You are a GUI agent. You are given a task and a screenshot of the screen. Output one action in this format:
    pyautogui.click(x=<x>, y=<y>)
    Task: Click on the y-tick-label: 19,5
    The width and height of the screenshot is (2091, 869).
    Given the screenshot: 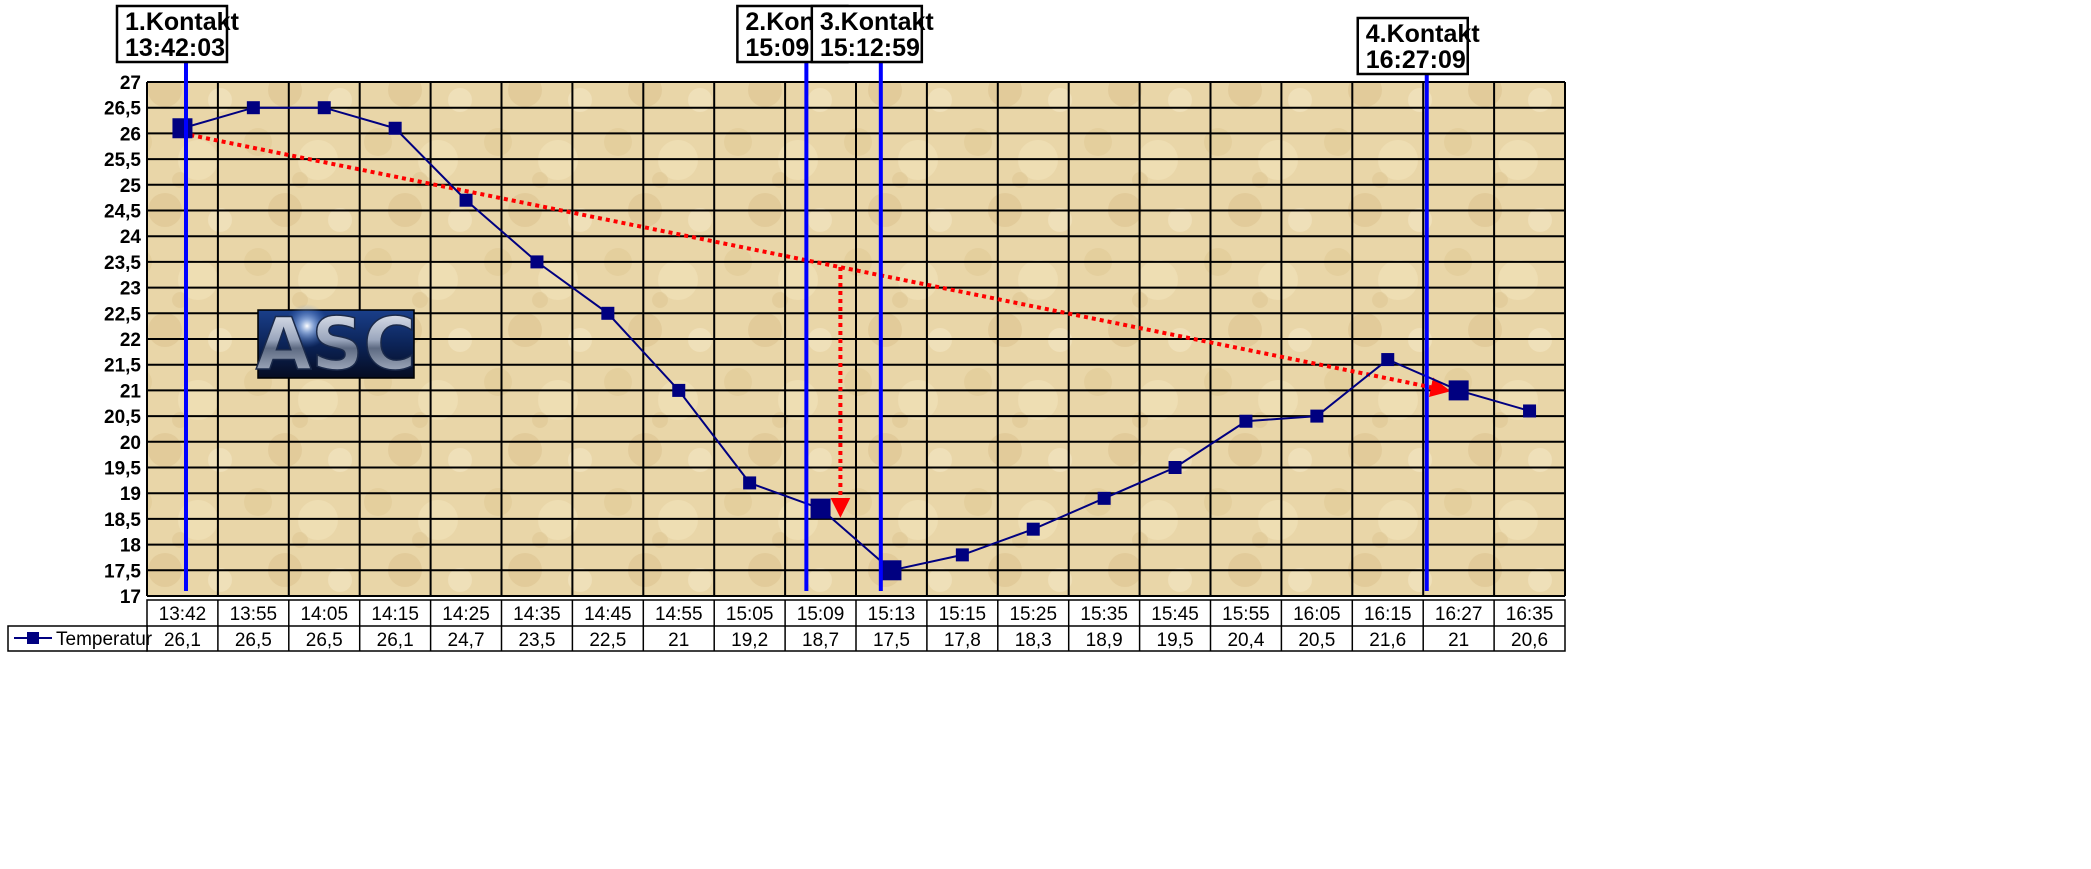 What is the action you would take?
    pyautogui.click(x=122, y=469)
    